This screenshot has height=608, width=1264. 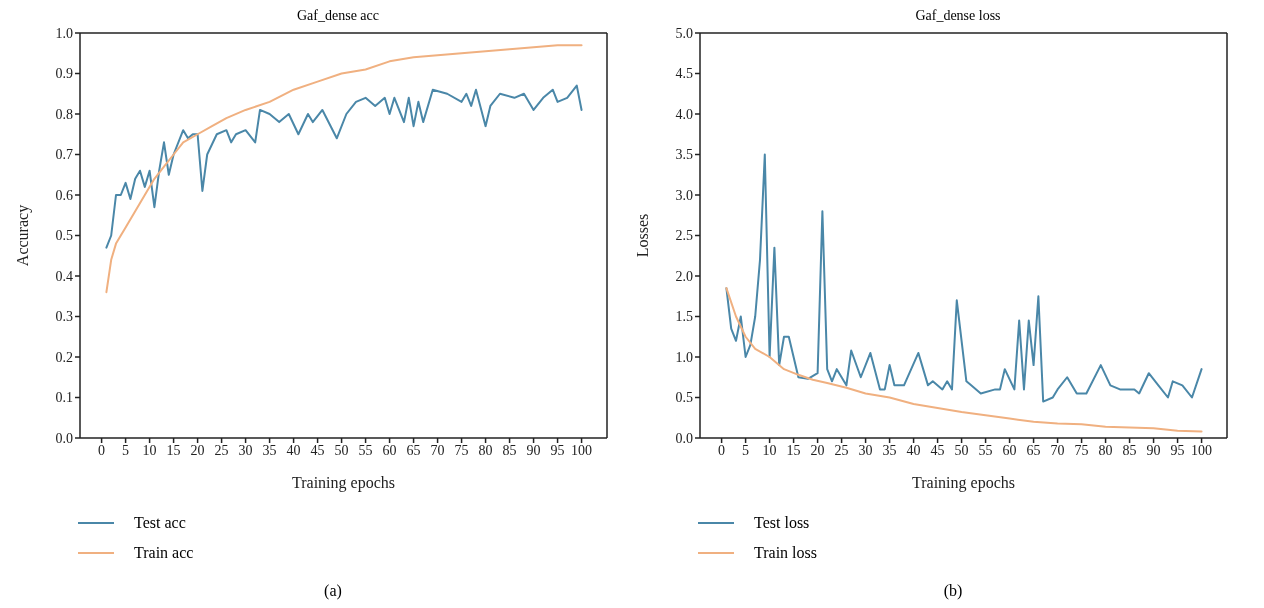 What do you see at coordinates (338, 16) in the screenshot?
I see `chart-title: Gaf_dense acc` at bounding box center [338, 16].